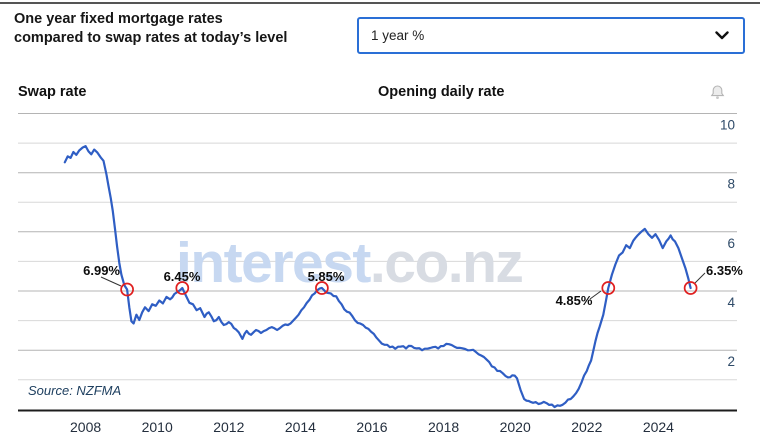  What do you see at coordinates (658, 427) in the screenshot?
I see `x-tick-label: 2024` at bounding box center [658, 427].